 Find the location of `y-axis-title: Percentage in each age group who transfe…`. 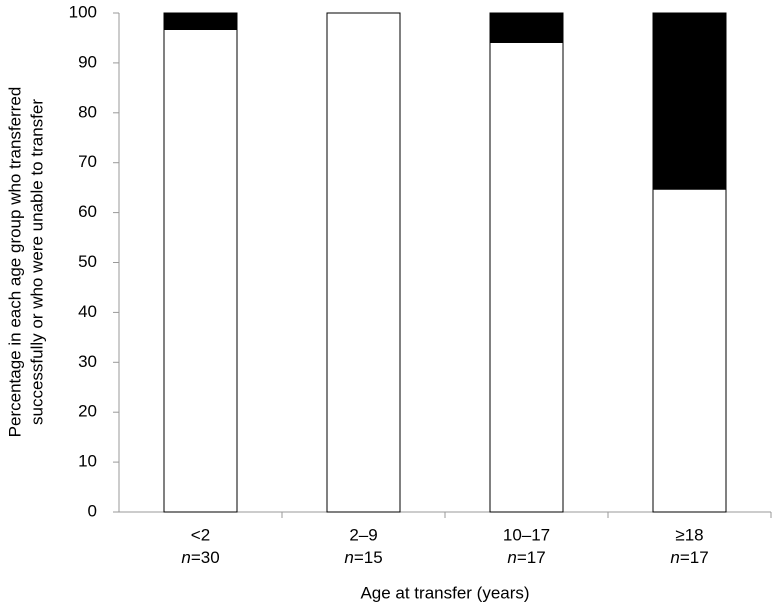

y-axis-title: Percentage in each age group who transfe… is located at coordinates (25, 262).